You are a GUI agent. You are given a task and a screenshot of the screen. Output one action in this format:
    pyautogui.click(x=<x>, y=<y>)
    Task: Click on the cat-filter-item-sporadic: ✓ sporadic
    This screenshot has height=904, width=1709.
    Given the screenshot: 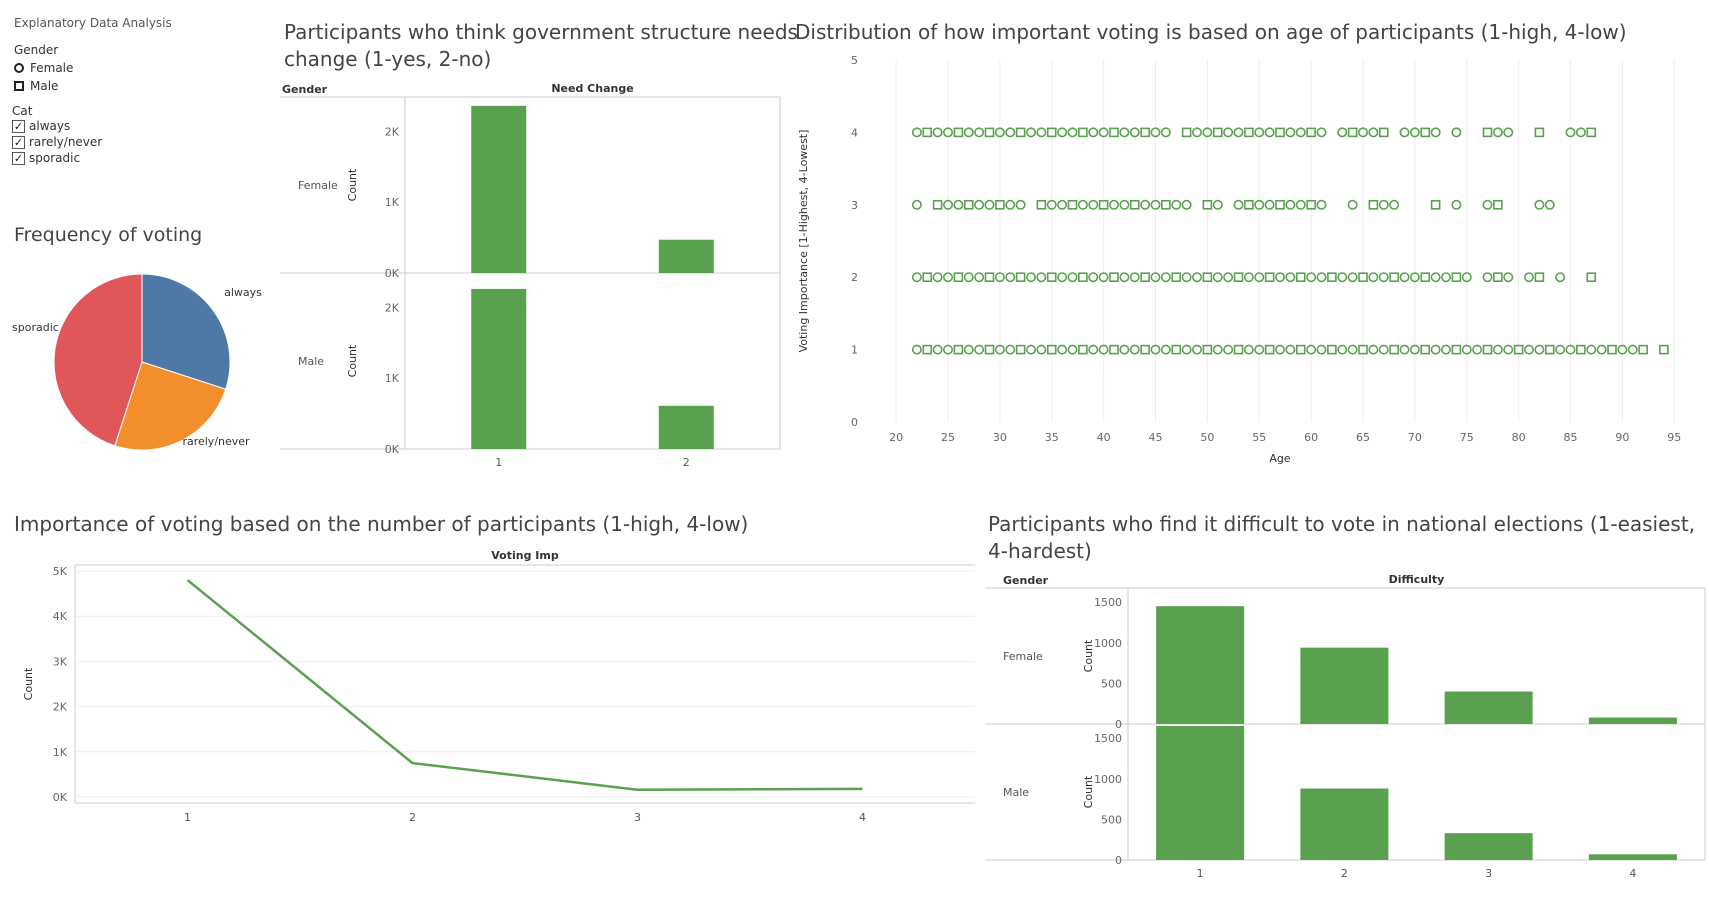 What is the action you would take?
    pyautogui.click(x=57, y=158)
    